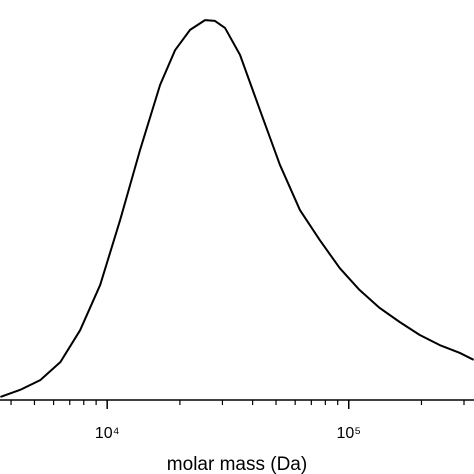 This screenshot has height=474, width=474. What do you see at coordinates (107, 433) in the screenshot?
I see `x-tick-label: 10⁴` at bounding box center [107, 433].